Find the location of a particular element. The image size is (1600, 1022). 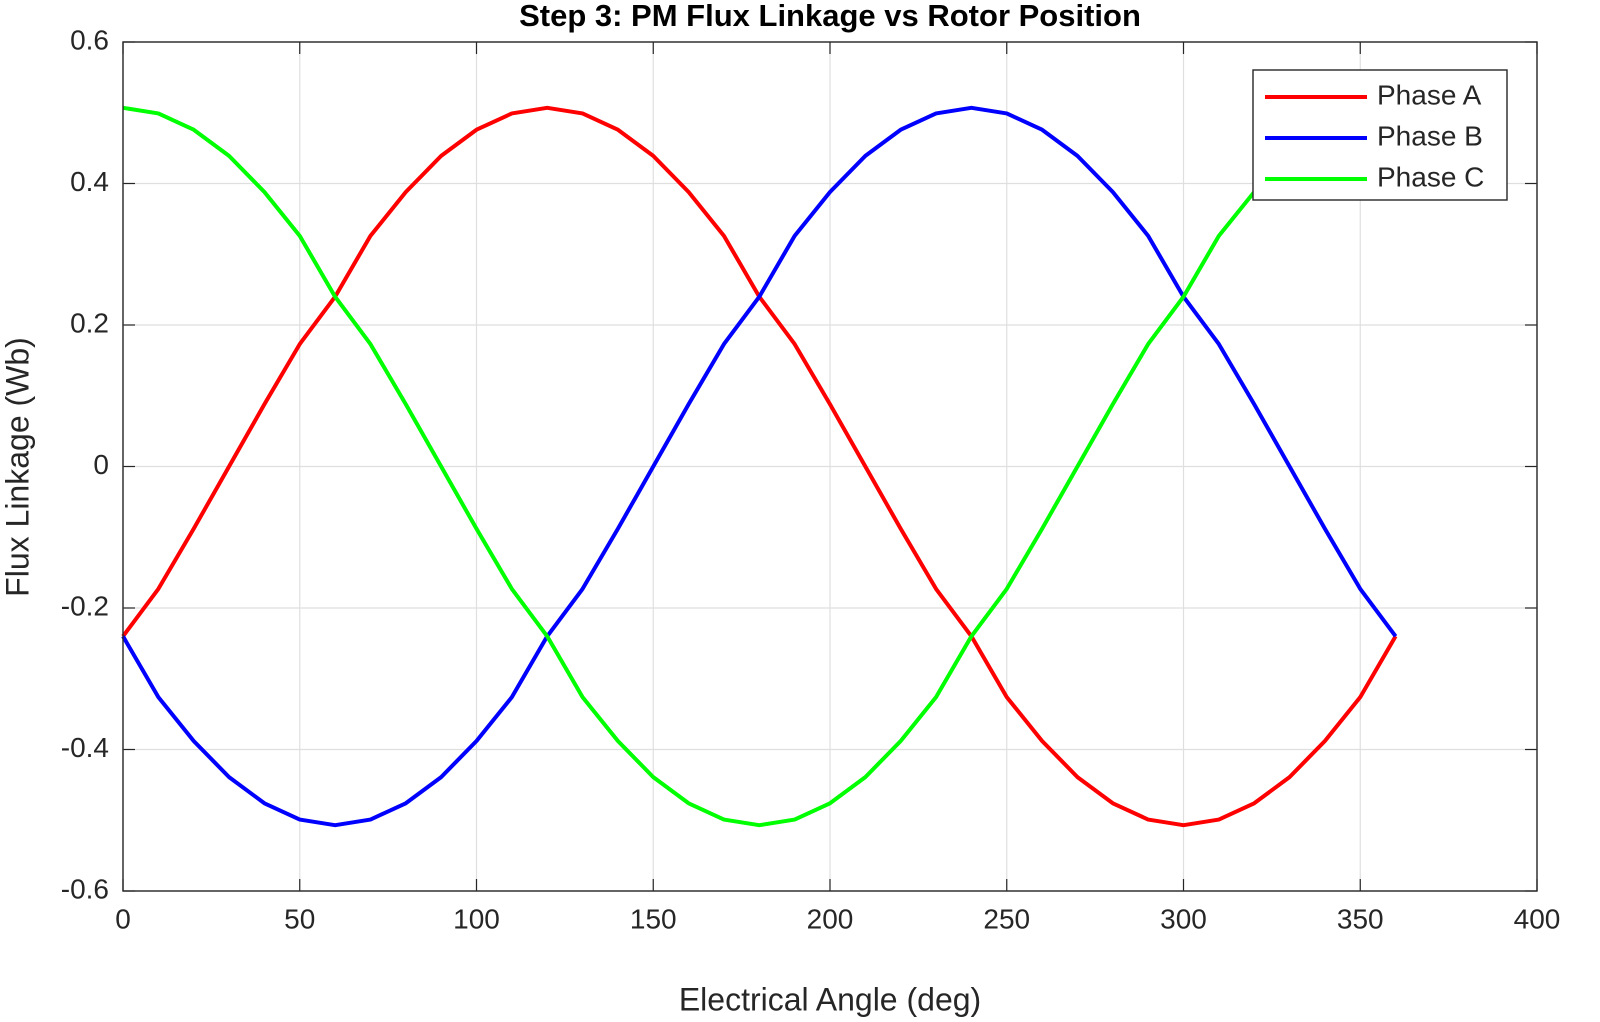

y-tick-label: 0.2 is located at coordinates (89, 322).